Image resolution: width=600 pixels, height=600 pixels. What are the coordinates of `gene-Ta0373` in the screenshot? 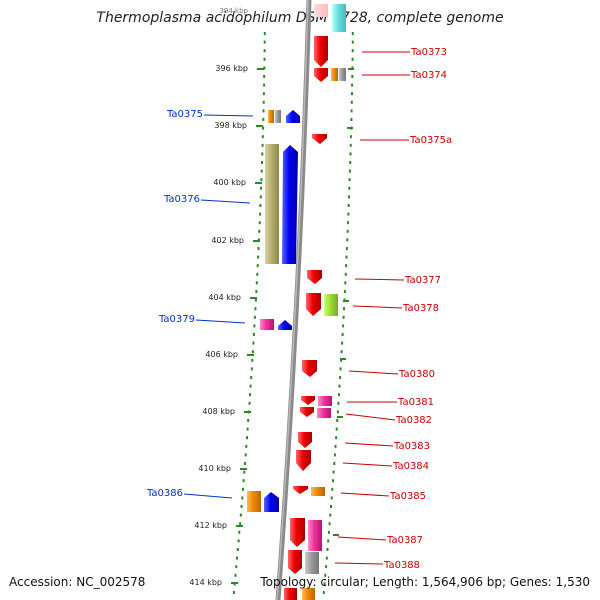 It's located at (321, 51).